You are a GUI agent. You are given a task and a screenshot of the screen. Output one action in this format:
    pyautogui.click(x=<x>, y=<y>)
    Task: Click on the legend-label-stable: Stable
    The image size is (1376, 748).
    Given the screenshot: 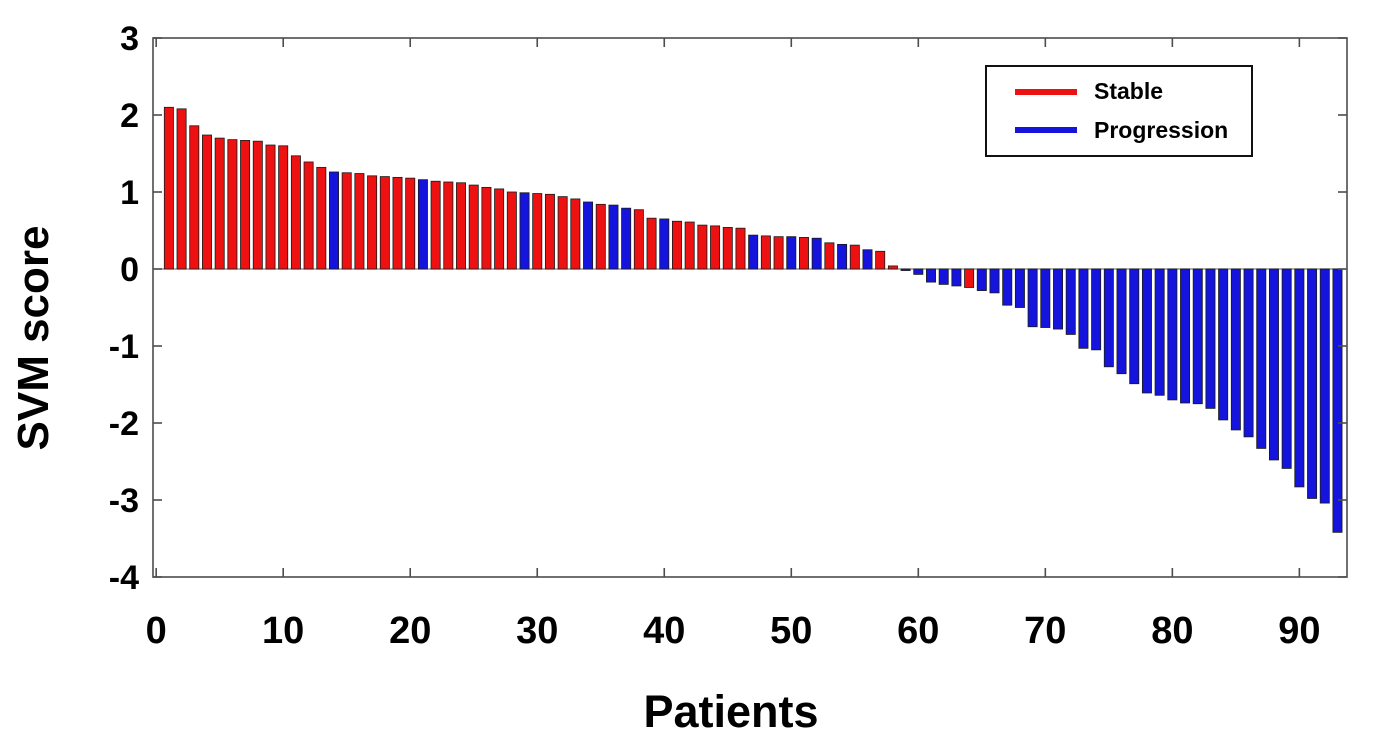 What is the action you would take?
    pyautogui.click(x=1129, y=91)
    